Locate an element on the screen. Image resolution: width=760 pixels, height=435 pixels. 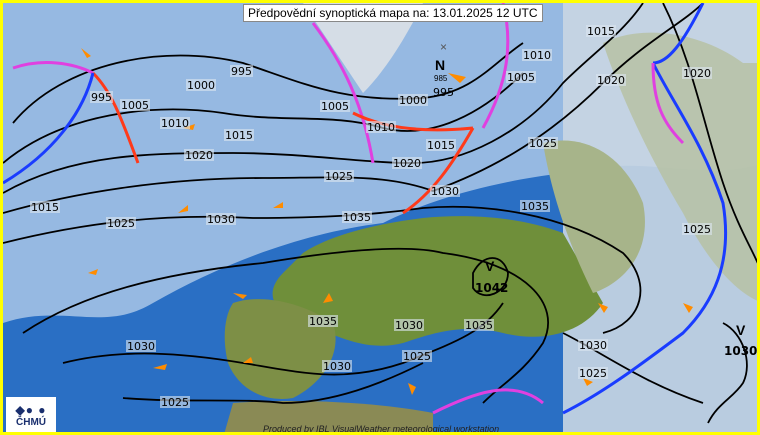
low-isobar-value: 995 is located at coordinates (443, 92).